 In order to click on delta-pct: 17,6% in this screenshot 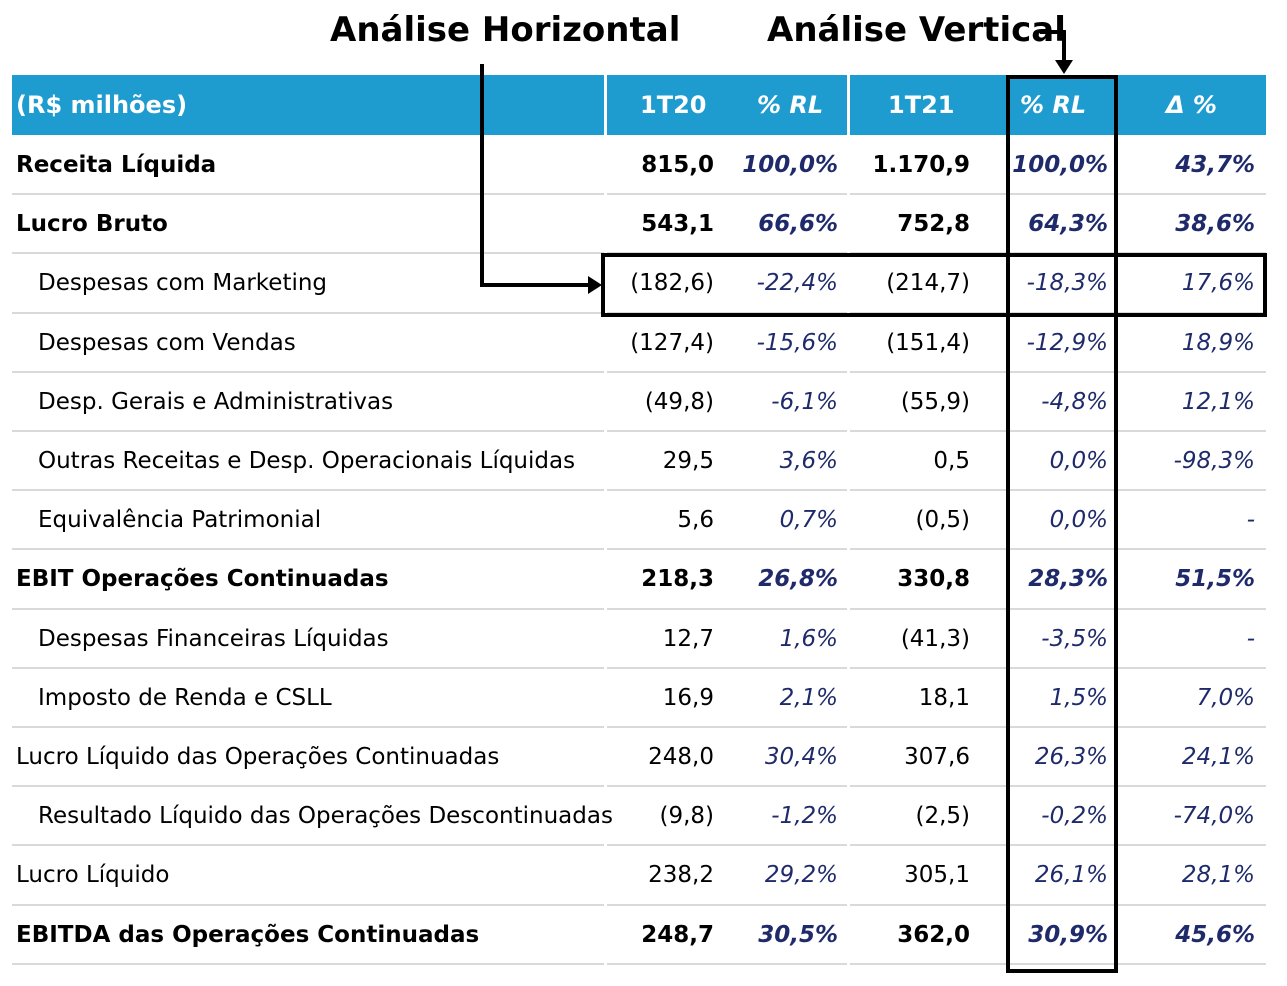, I will do `click(1218, 283)`.